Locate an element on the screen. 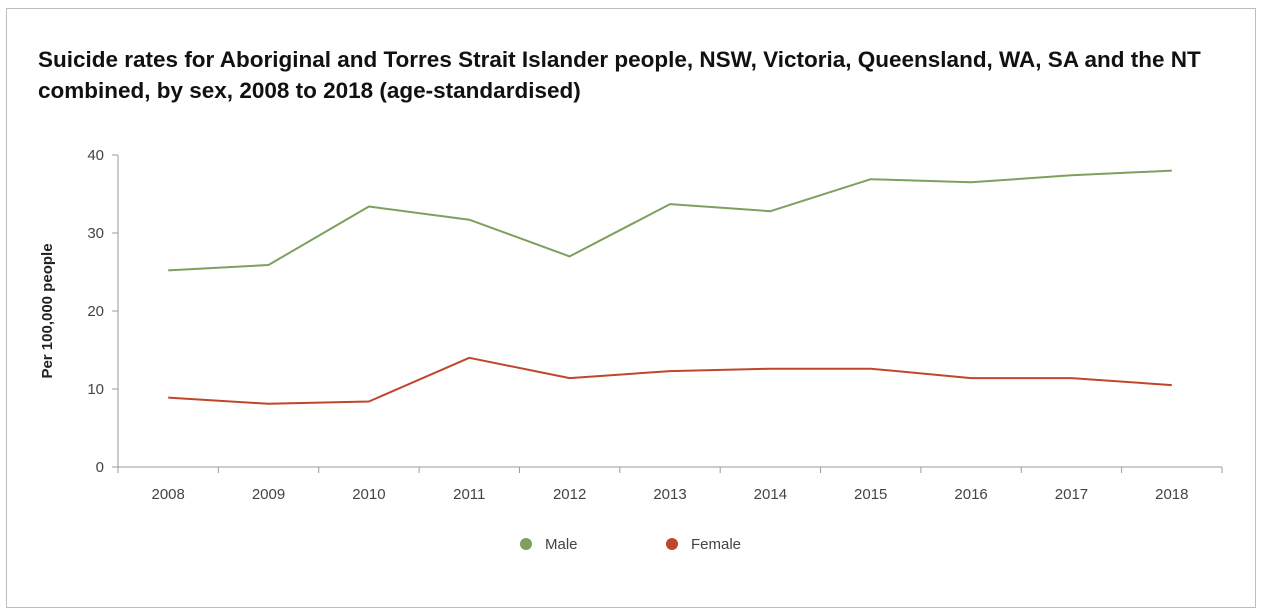 The image size is (1265, 608). x-tick-label: 2013 is located at coordinates (669, 494).